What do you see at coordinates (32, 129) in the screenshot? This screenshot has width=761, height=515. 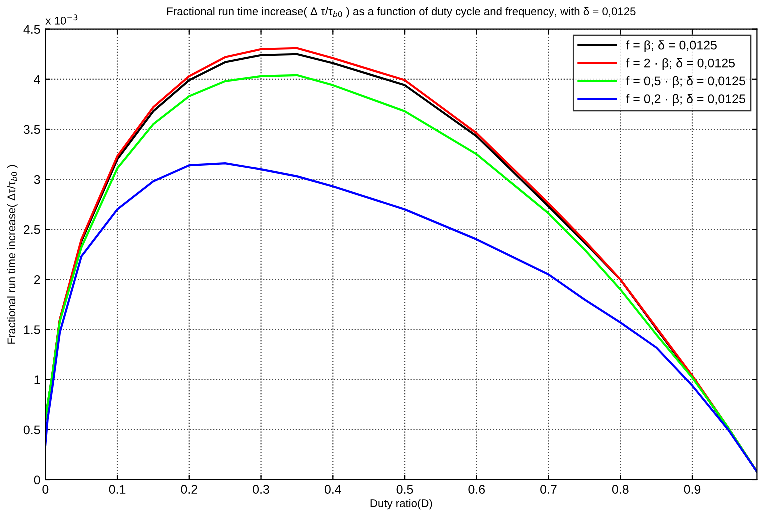 I see `y-tick-label: 3.5` at bounding box center [32, 129].